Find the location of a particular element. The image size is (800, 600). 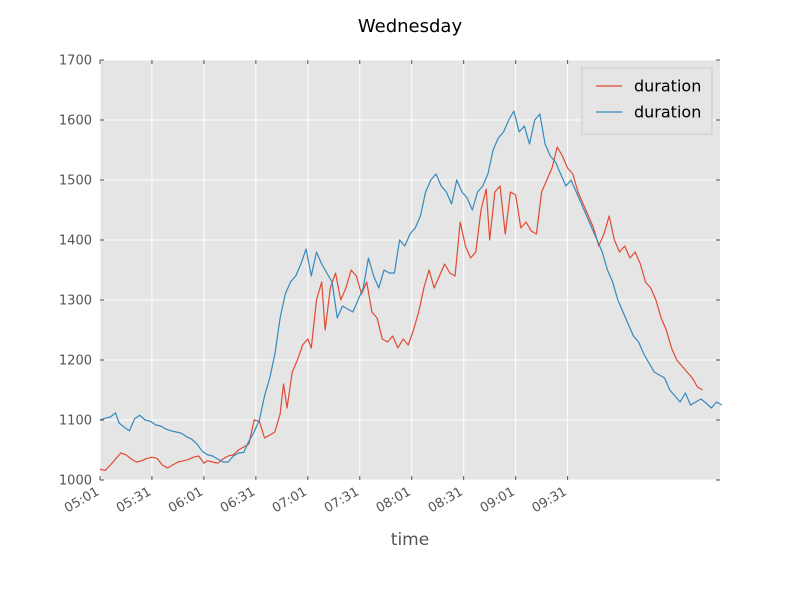

x-tick-label: 09:31 is located at coordinates (550, 500).